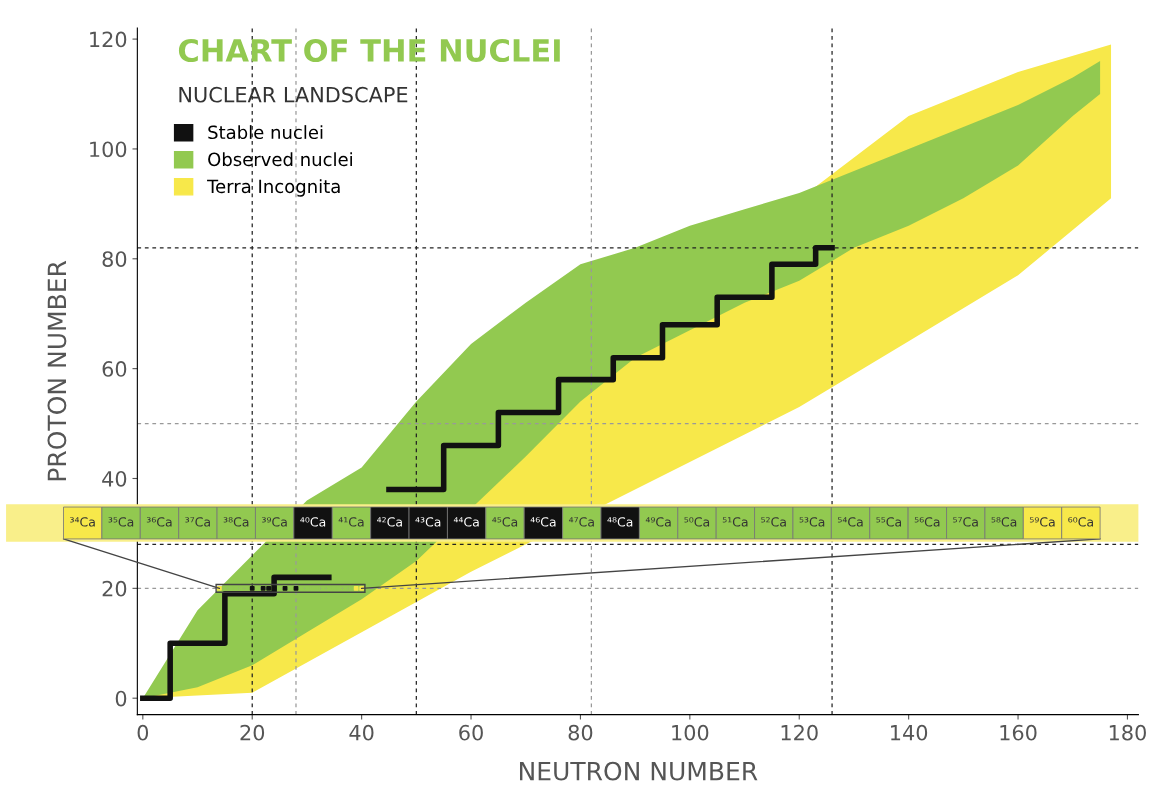 This screenshot has width=1164, height=803. What do you see at coordinates (265, 132) in the screenshot?
I see `legend-label: Stable nuclei` at bounding box center [265, 132].